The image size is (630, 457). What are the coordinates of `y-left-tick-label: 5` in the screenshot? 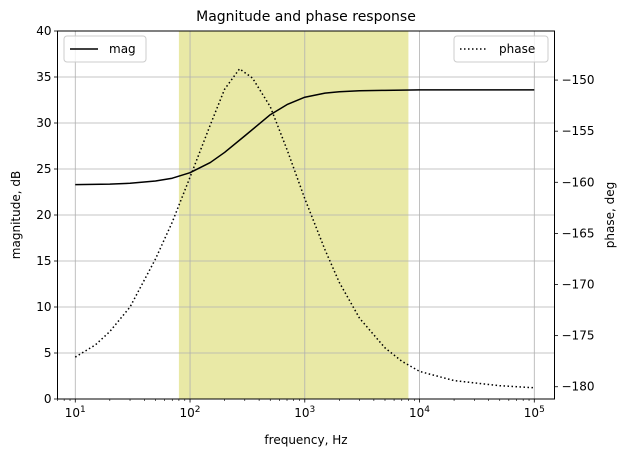 It's located at (48, 353).